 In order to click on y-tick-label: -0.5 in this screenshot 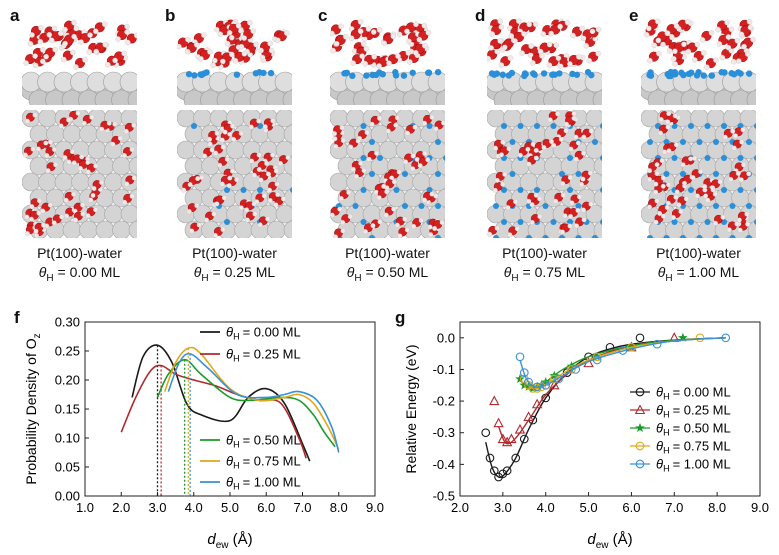, I will do `click(444, 496)`.